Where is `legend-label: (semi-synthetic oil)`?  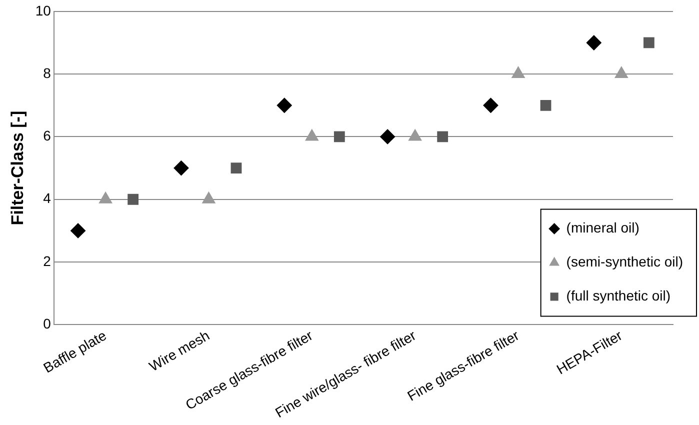 legend-label: (semi-synthetic oil) is located at coordinates (625, 262).